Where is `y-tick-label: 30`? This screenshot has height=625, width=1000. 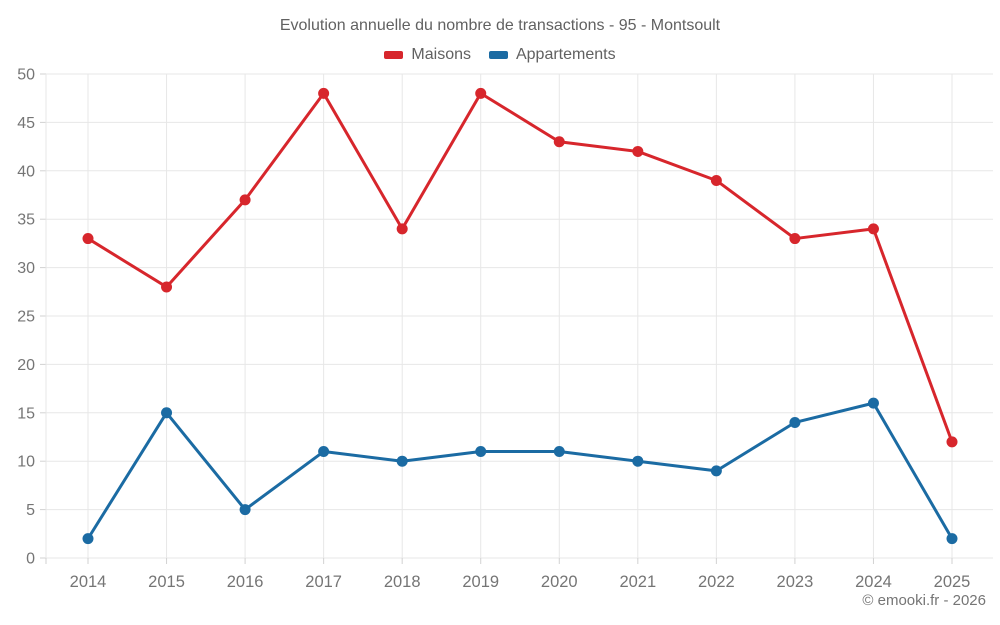
y-tick-label: 30 is located at coordinates (26, 268).